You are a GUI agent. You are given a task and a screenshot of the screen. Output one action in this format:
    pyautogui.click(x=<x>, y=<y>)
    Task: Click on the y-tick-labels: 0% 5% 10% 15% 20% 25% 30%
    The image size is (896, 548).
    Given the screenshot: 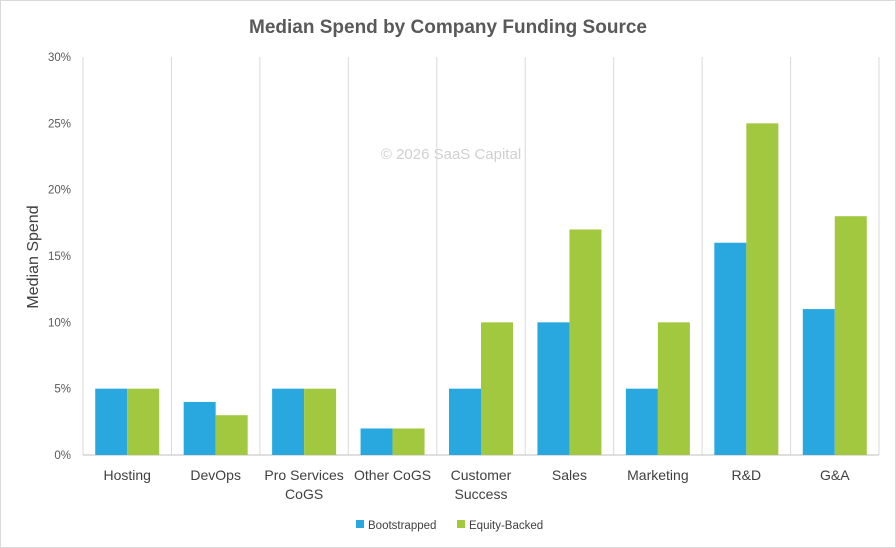 What is the action you would take?
    pyautogui.click(x=59, y=257)
    